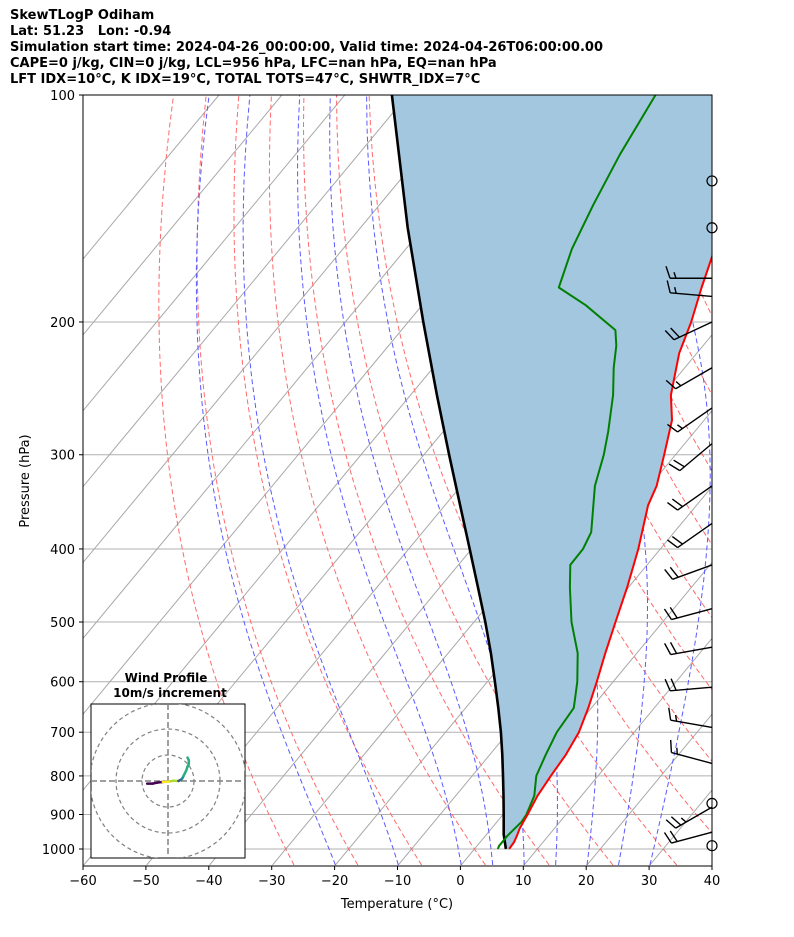  Describe the element at coordinates (62, 777) in the screenshot. I see `y-tick-label: 800` at that location.